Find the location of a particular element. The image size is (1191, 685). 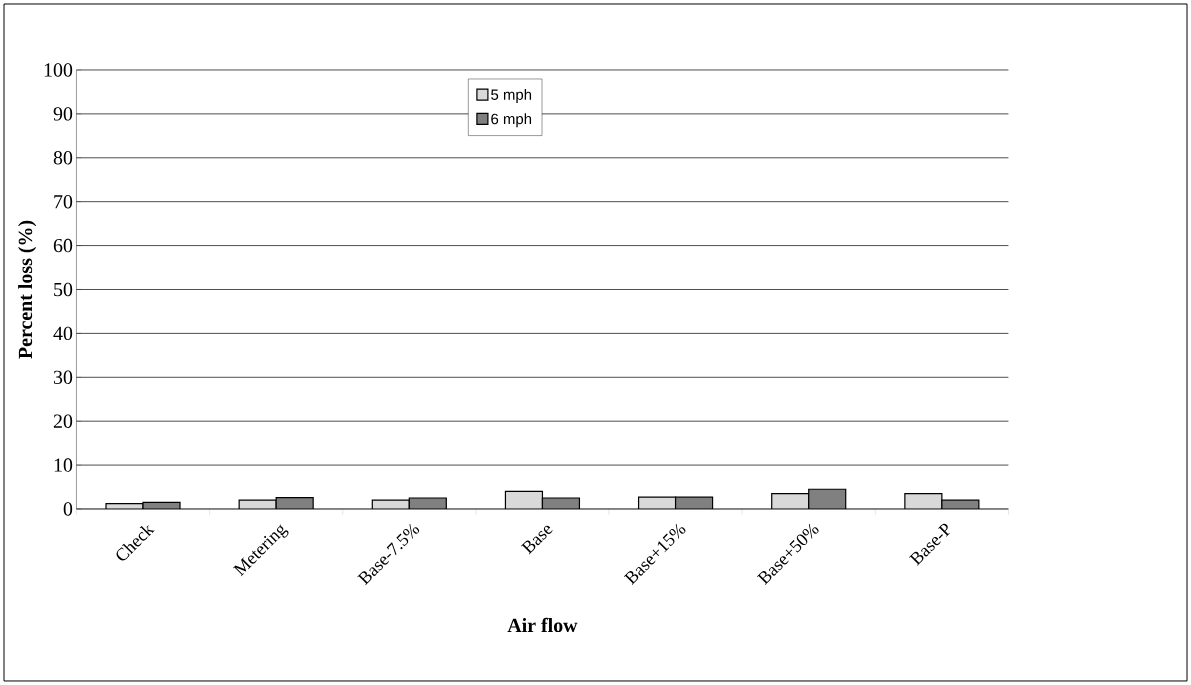

y-tick-label: 50 is located at coordinates (63, 289).